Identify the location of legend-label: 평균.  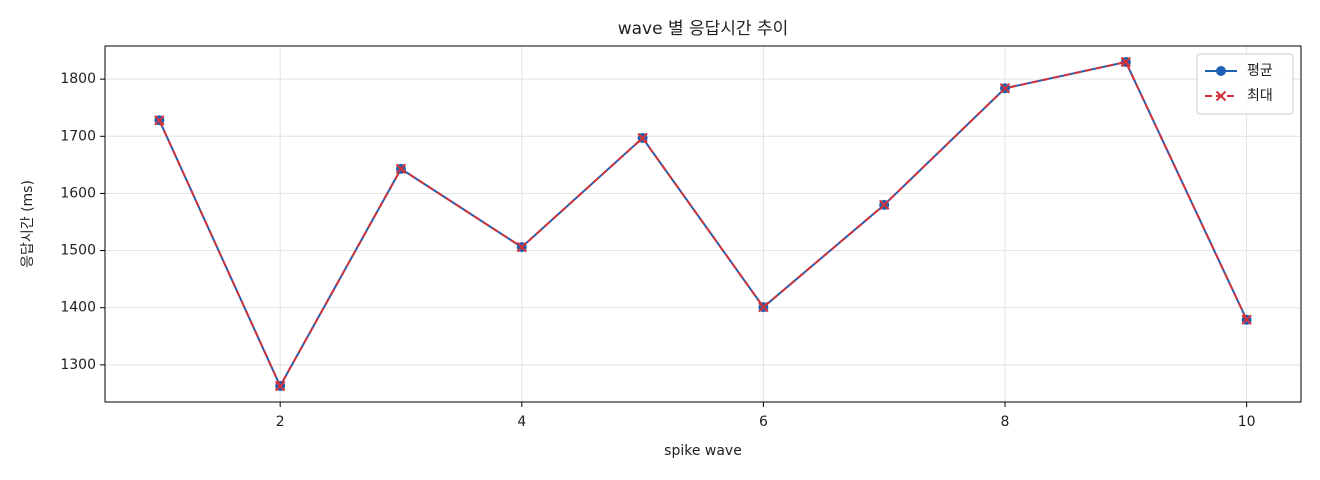
(1260, 71).